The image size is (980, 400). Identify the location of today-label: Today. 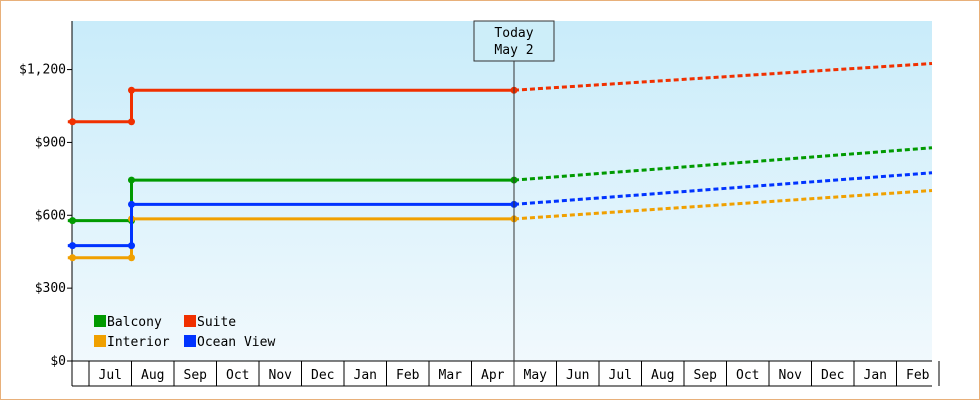
(513, 33).